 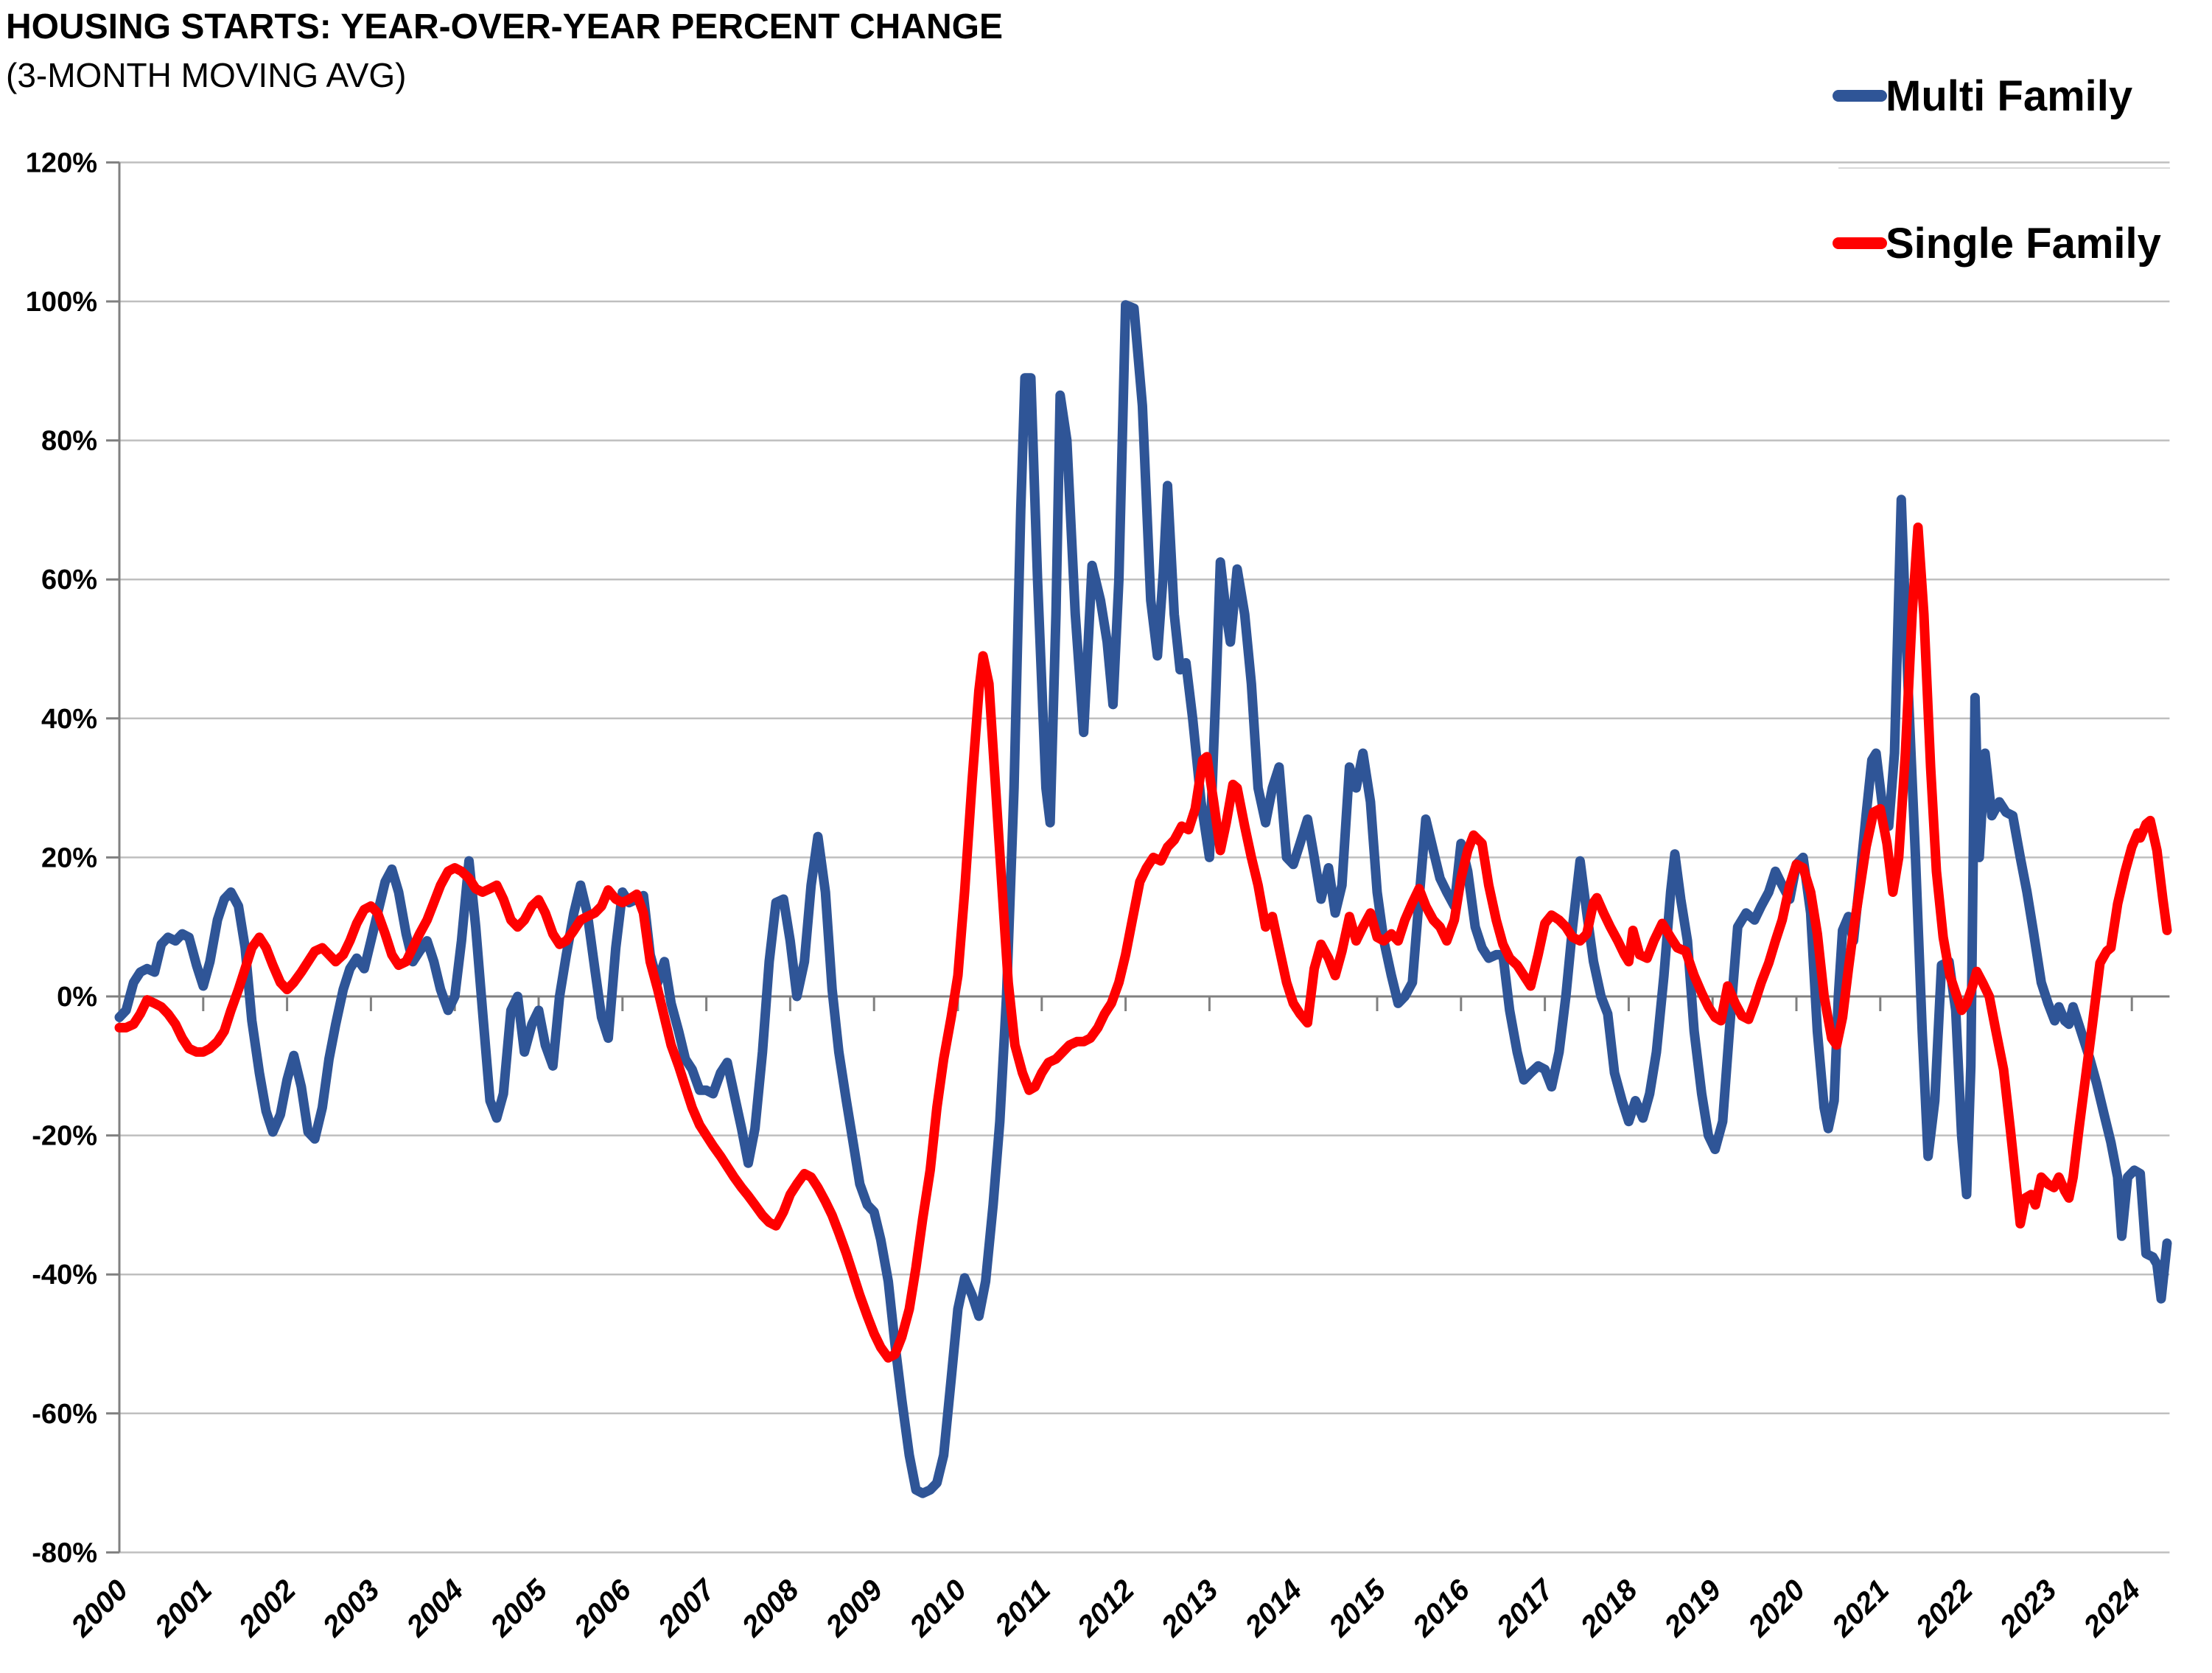 What do you see at coordinates (69, 441) in the screenshot?
I see `y-axis-label-80: 80%` at bounding box center [69, 441].